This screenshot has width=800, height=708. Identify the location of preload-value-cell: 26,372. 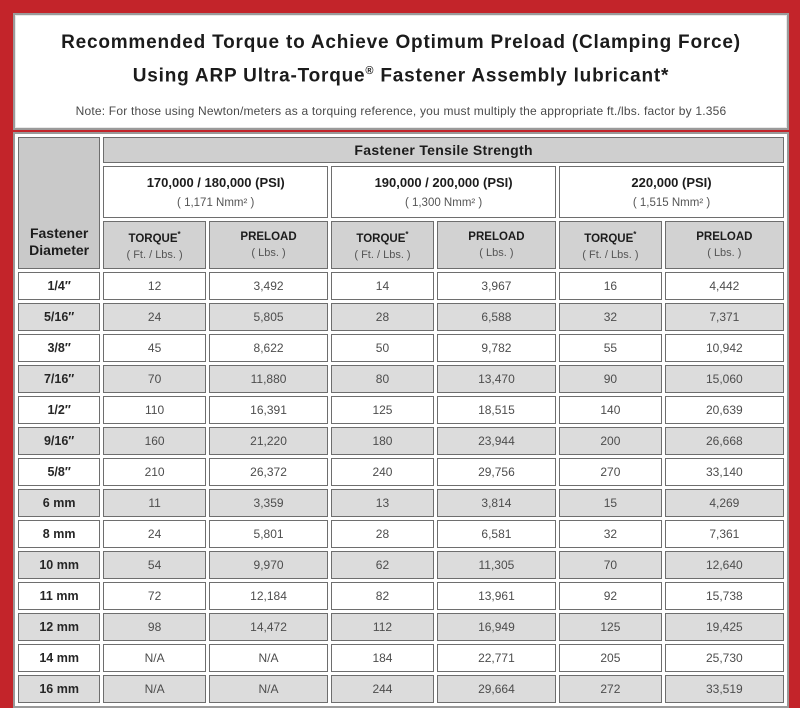
(268, 472).